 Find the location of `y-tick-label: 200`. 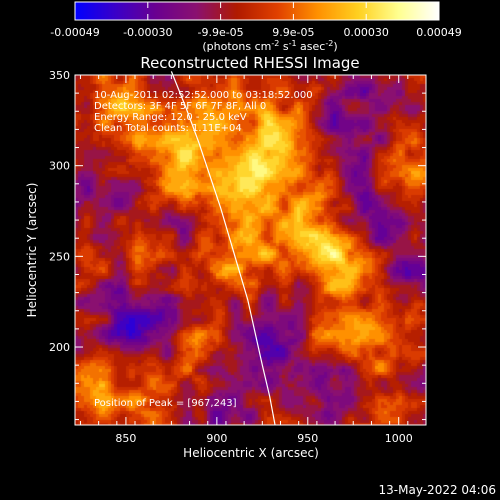

y-tick-label: 200 is located at coordinates (59, 347).